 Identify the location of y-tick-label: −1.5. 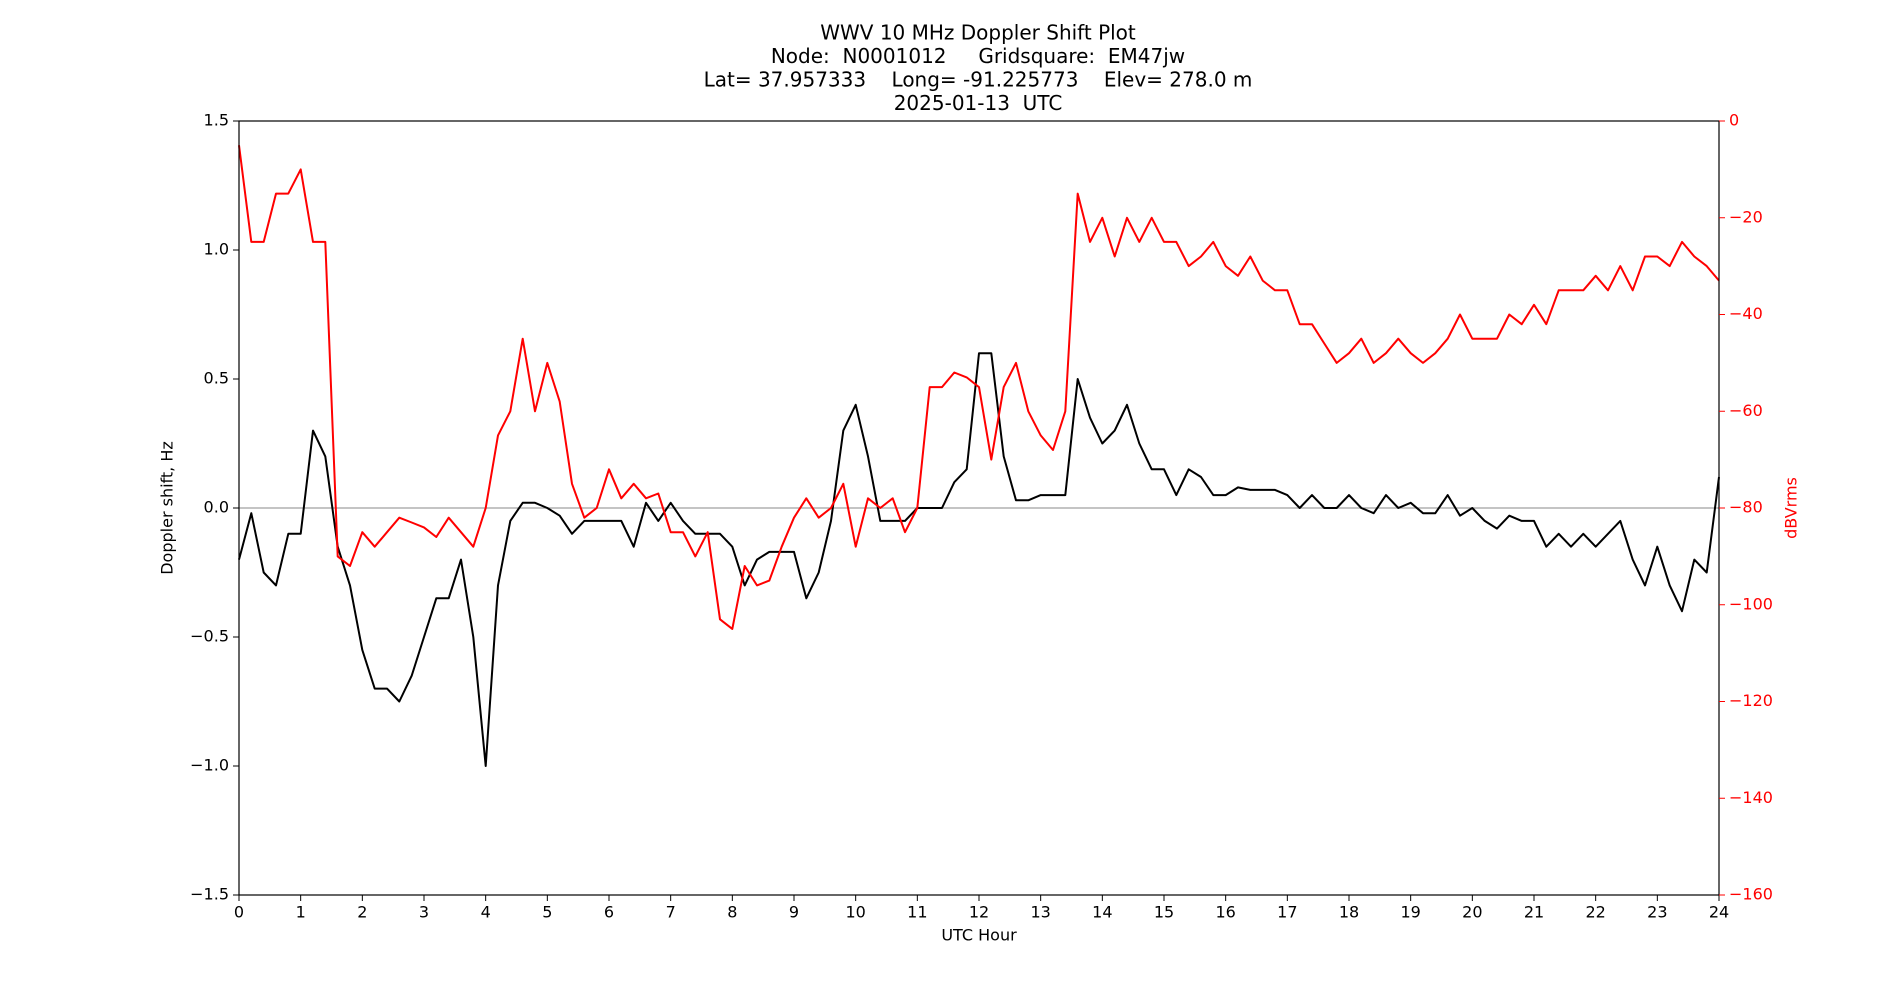
(209, 894).